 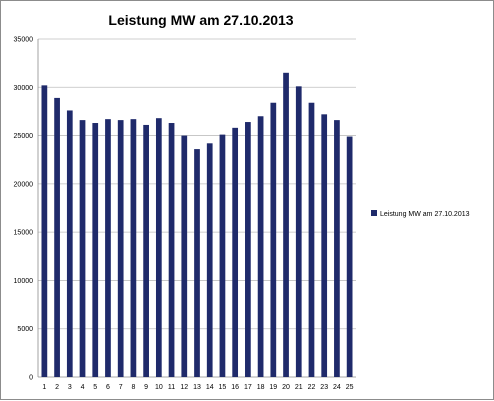 What do you see at coordinates (248, 387) in the screenshot?
I see `x-tick-label-17: 17` at bounding box center [248, 387].